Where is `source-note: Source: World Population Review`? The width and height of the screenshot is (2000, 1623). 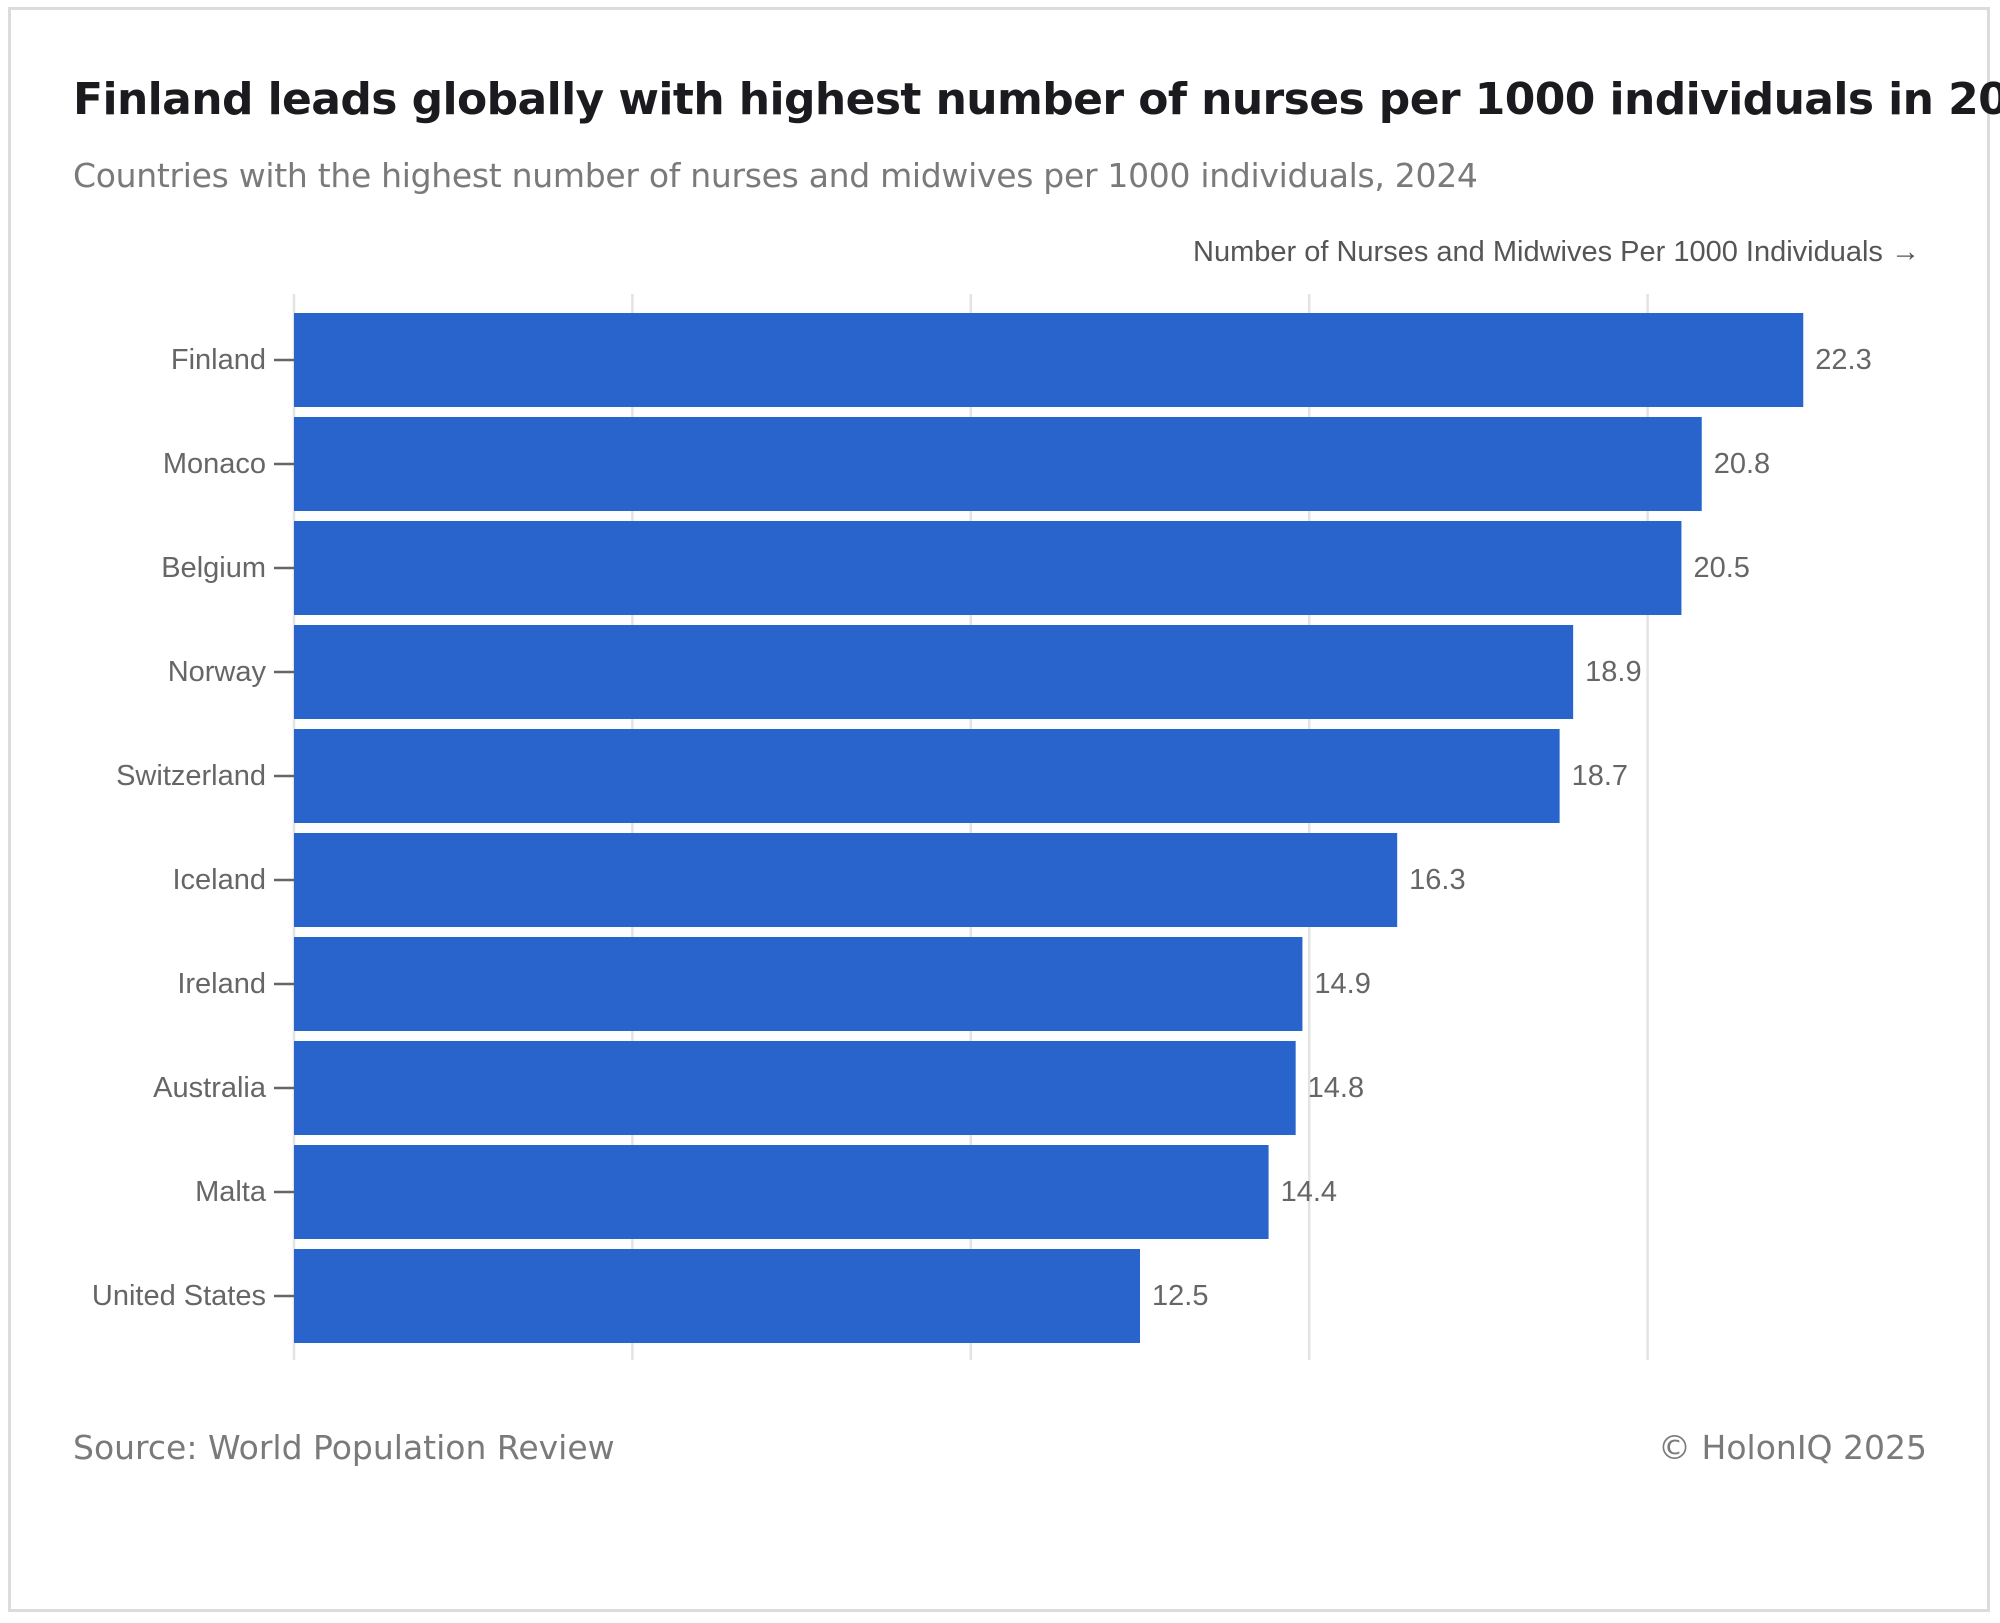 source-note: Source: World Population Review is located at coordinates (344, 1447).